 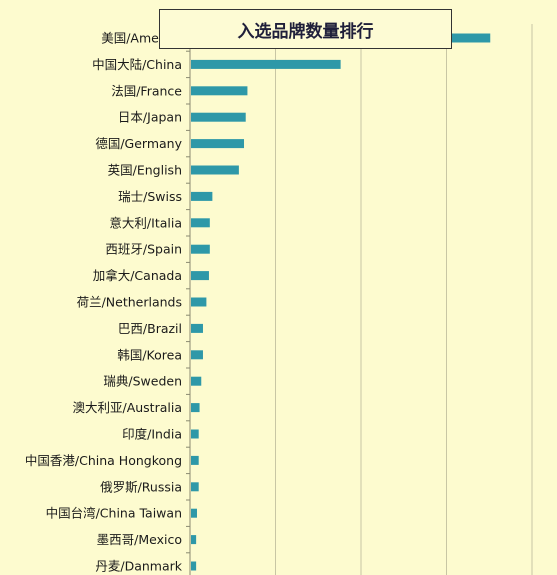 I want to click on category-label: 印度/India, so click(x=152, y=434).